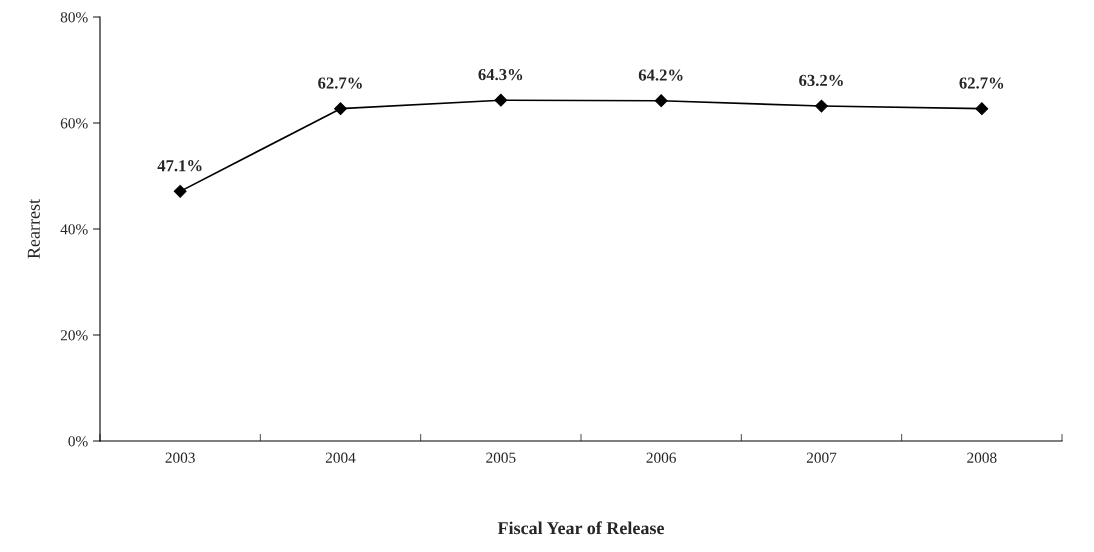 Image resolution: width=1094 pixels, height=552 pixels. Describe the element at coordinates (74, 229) in the screenshot. I see `y-tick-label: 40%` at that location.